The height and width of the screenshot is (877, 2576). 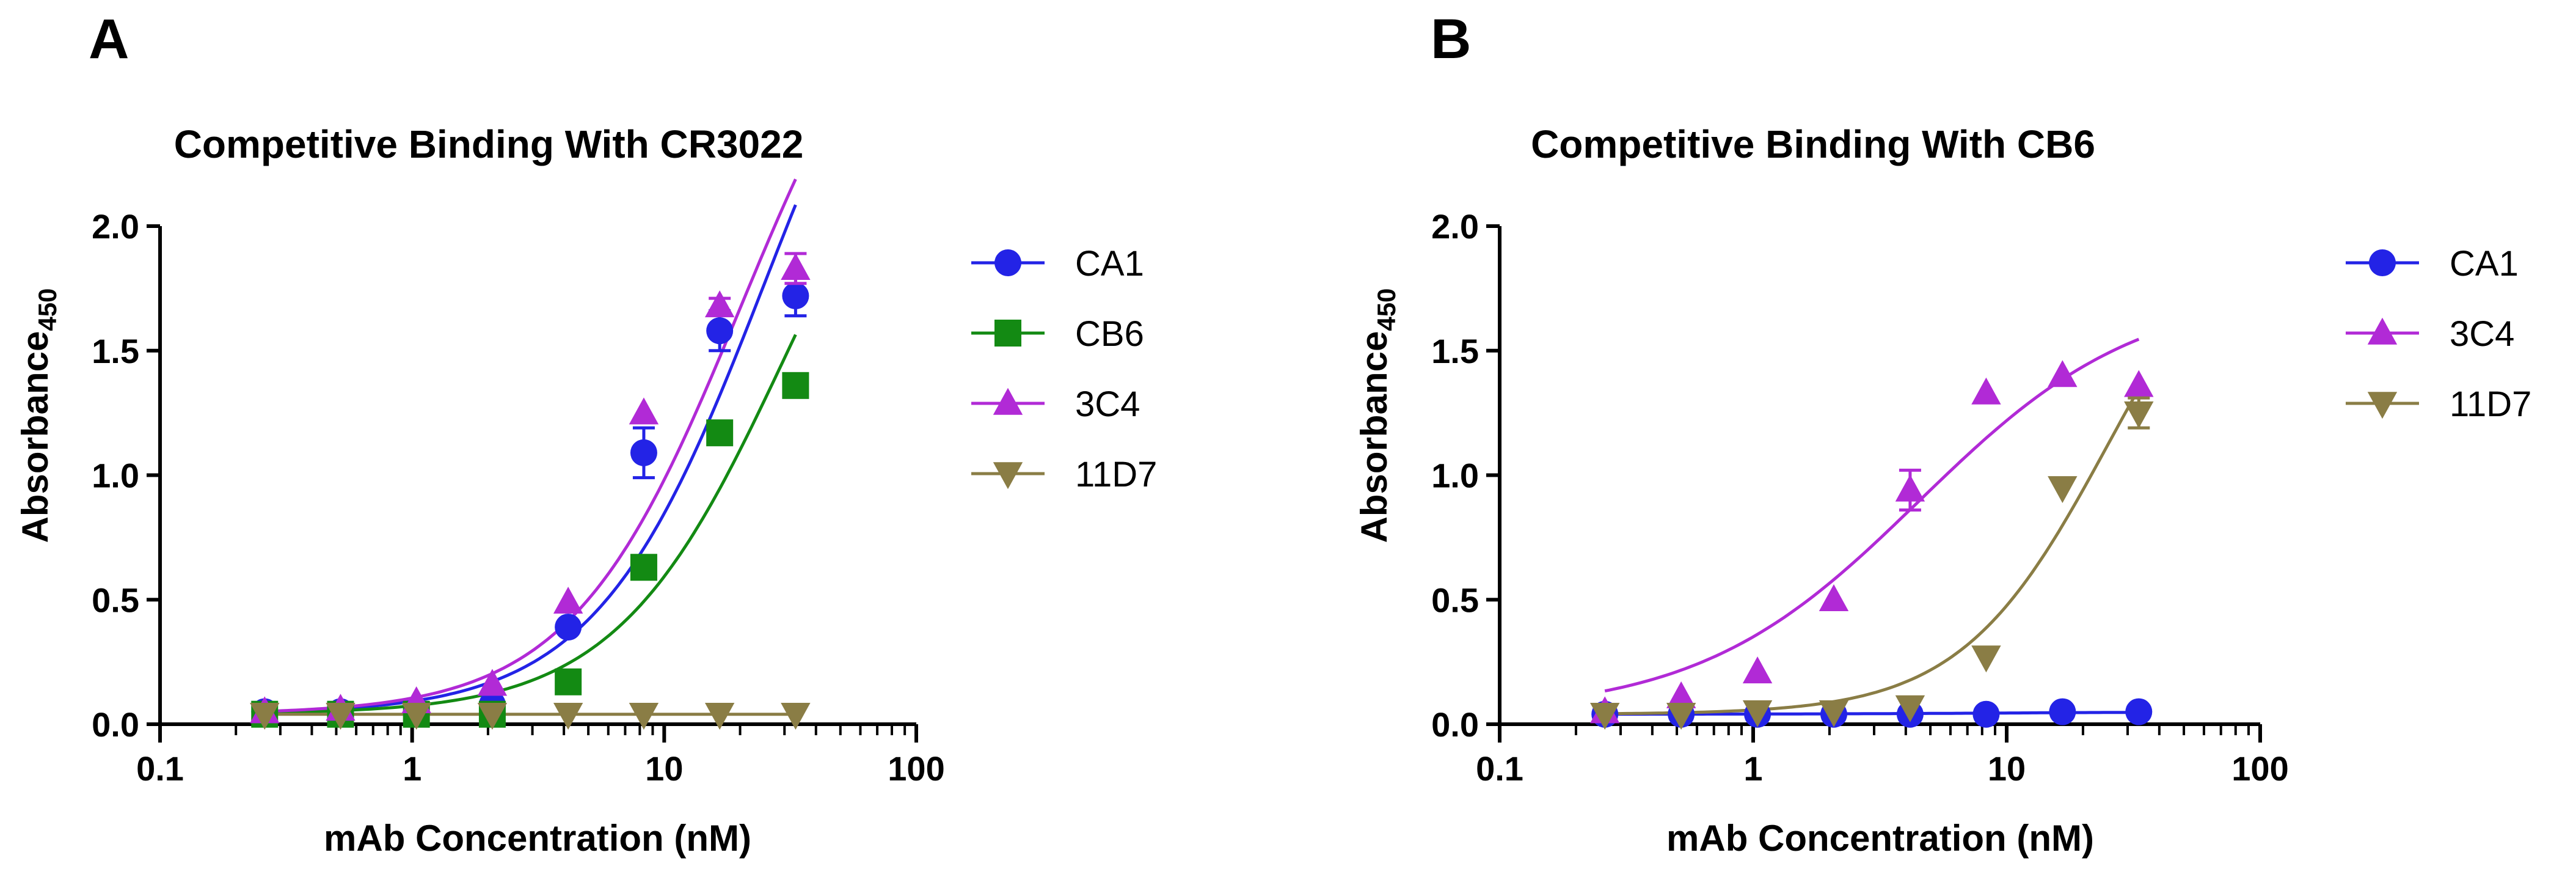 What do you see at coordinates (1880, 838) in the screenshot?
I see `panel-b-xlabel: mAb Concentration (nM)` at bounding box center [1880, 838].